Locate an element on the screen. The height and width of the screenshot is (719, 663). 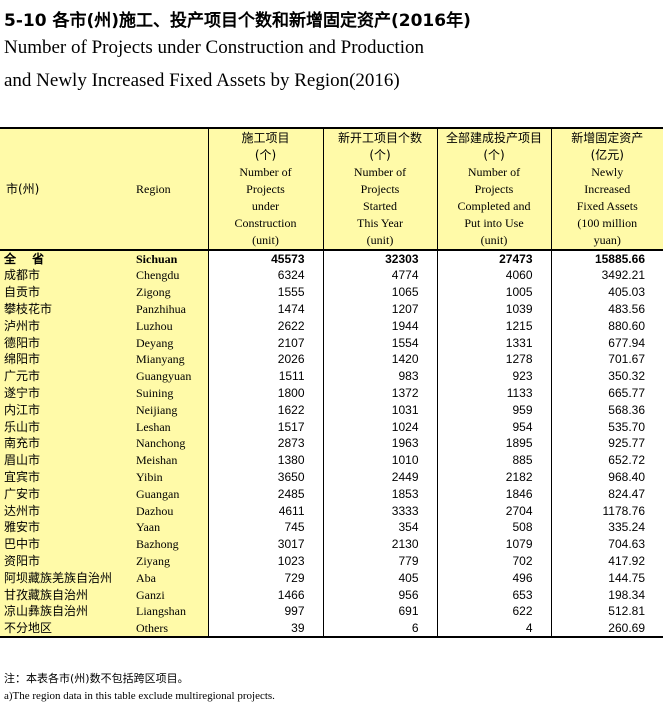
value-projects-under-construction: 745 is located at coordinates (265, 527).